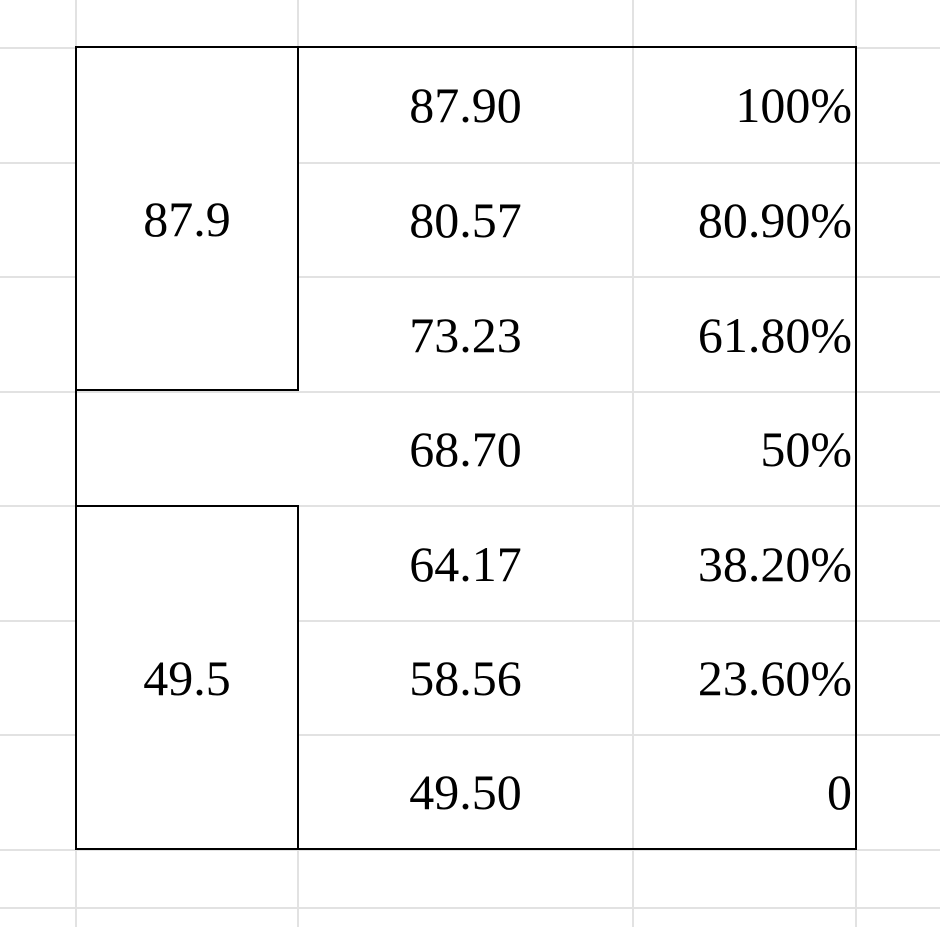 The image size is (940, 927). Describe the element at coordinates (774, 220) in the screenshot. I see `percent-value: 80.90%` at that location.